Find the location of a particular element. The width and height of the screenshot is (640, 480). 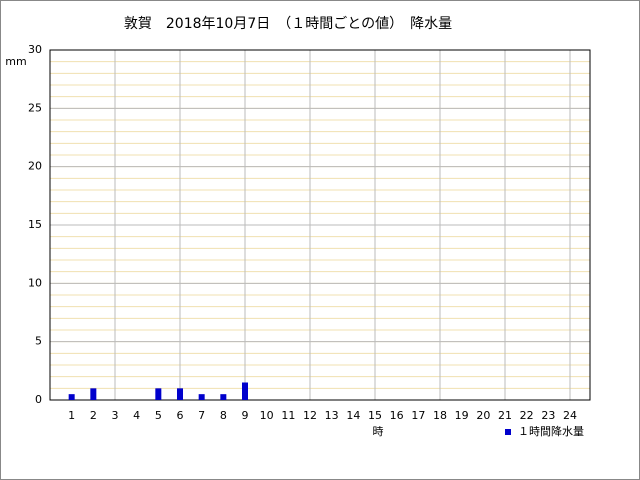

x-tick-label: 24 is located at coordinates (570, 415).